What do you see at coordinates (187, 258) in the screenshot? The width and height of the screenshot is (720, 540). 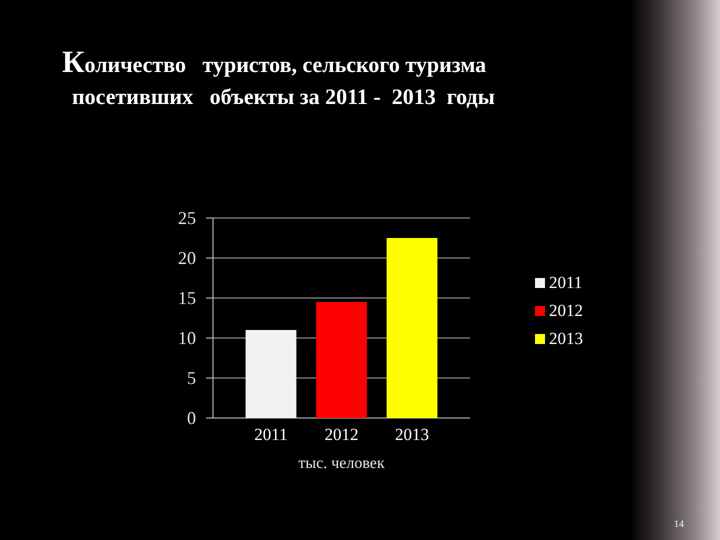 I see `y-tick-label: 20` at bounding box center [187, 258].